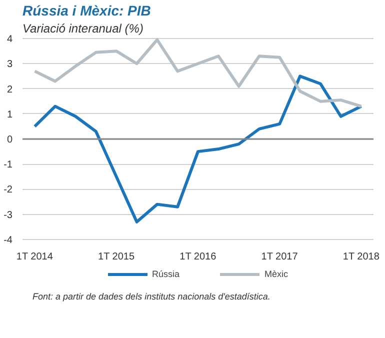 The height and width of the screenshot is (338, 385). Describe the element at coordinates (151, 297) in the screenshot. I see `text: Font: a partir de dades dels instituts nacionals d'estadística.` at that location.